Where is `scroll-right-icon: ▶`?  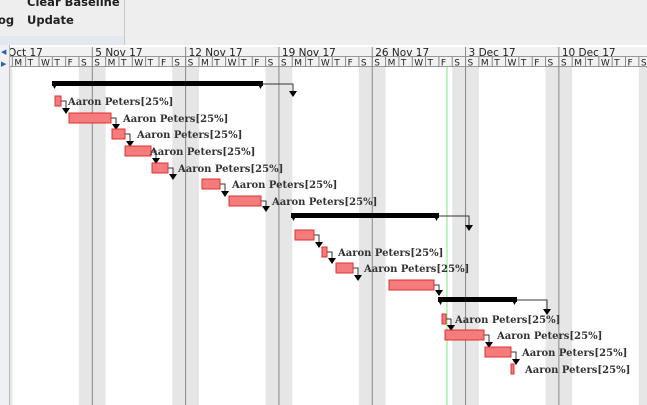
scroll-right-icon: ▶ is located at coordinates (4, 64).